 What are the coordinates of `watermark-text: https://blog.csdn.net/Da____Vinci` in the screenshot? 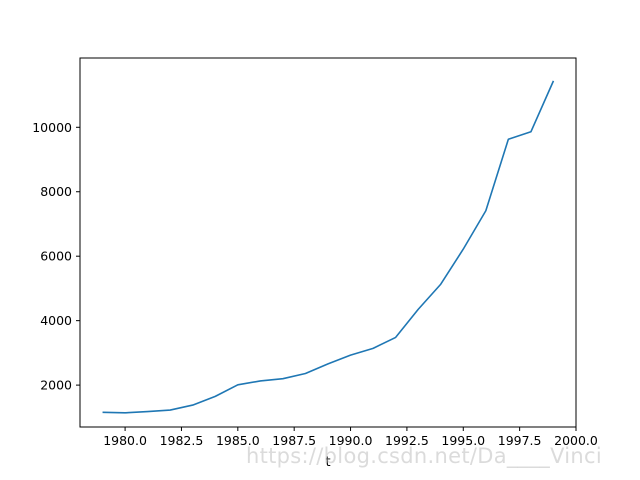 It's located at (424, 456).